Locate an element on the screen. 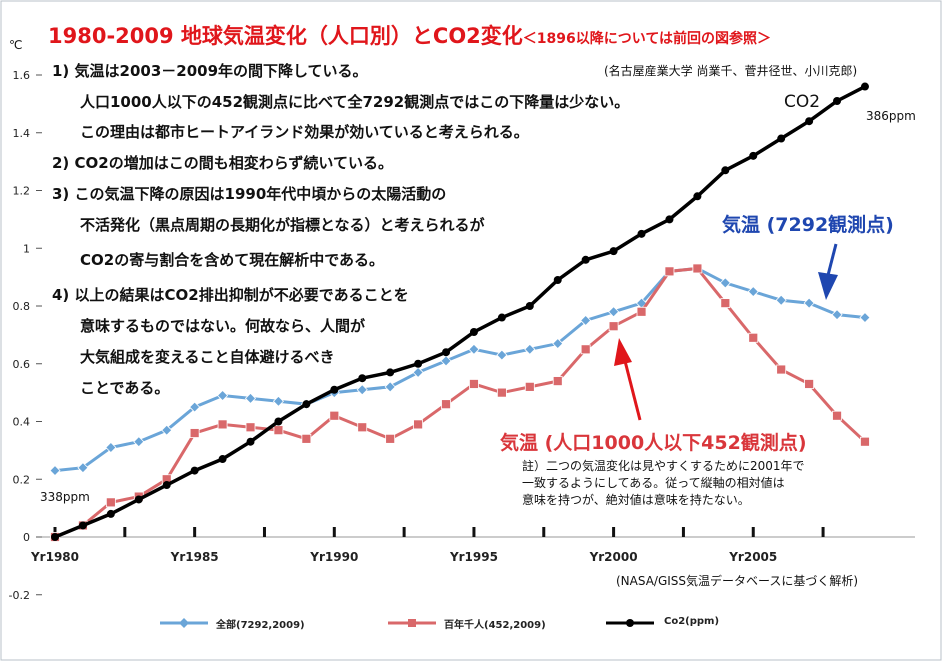 The height and width of the screenshot is (661, 942). footnote-line: 意味を持つが、絶対値は意味を持たない。 is located at coordinates (636, 500).